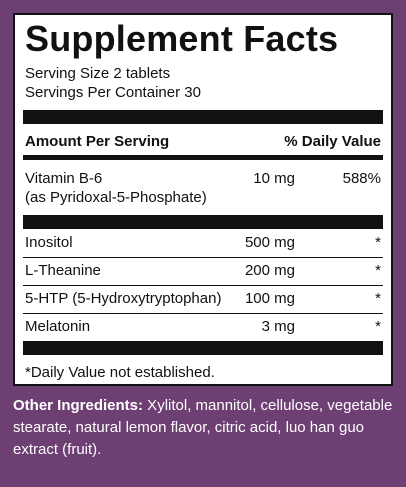 The width and height of the screenshot is (406, 487). I want to click on ingredient-name: Melatonin, so click(58, 326).